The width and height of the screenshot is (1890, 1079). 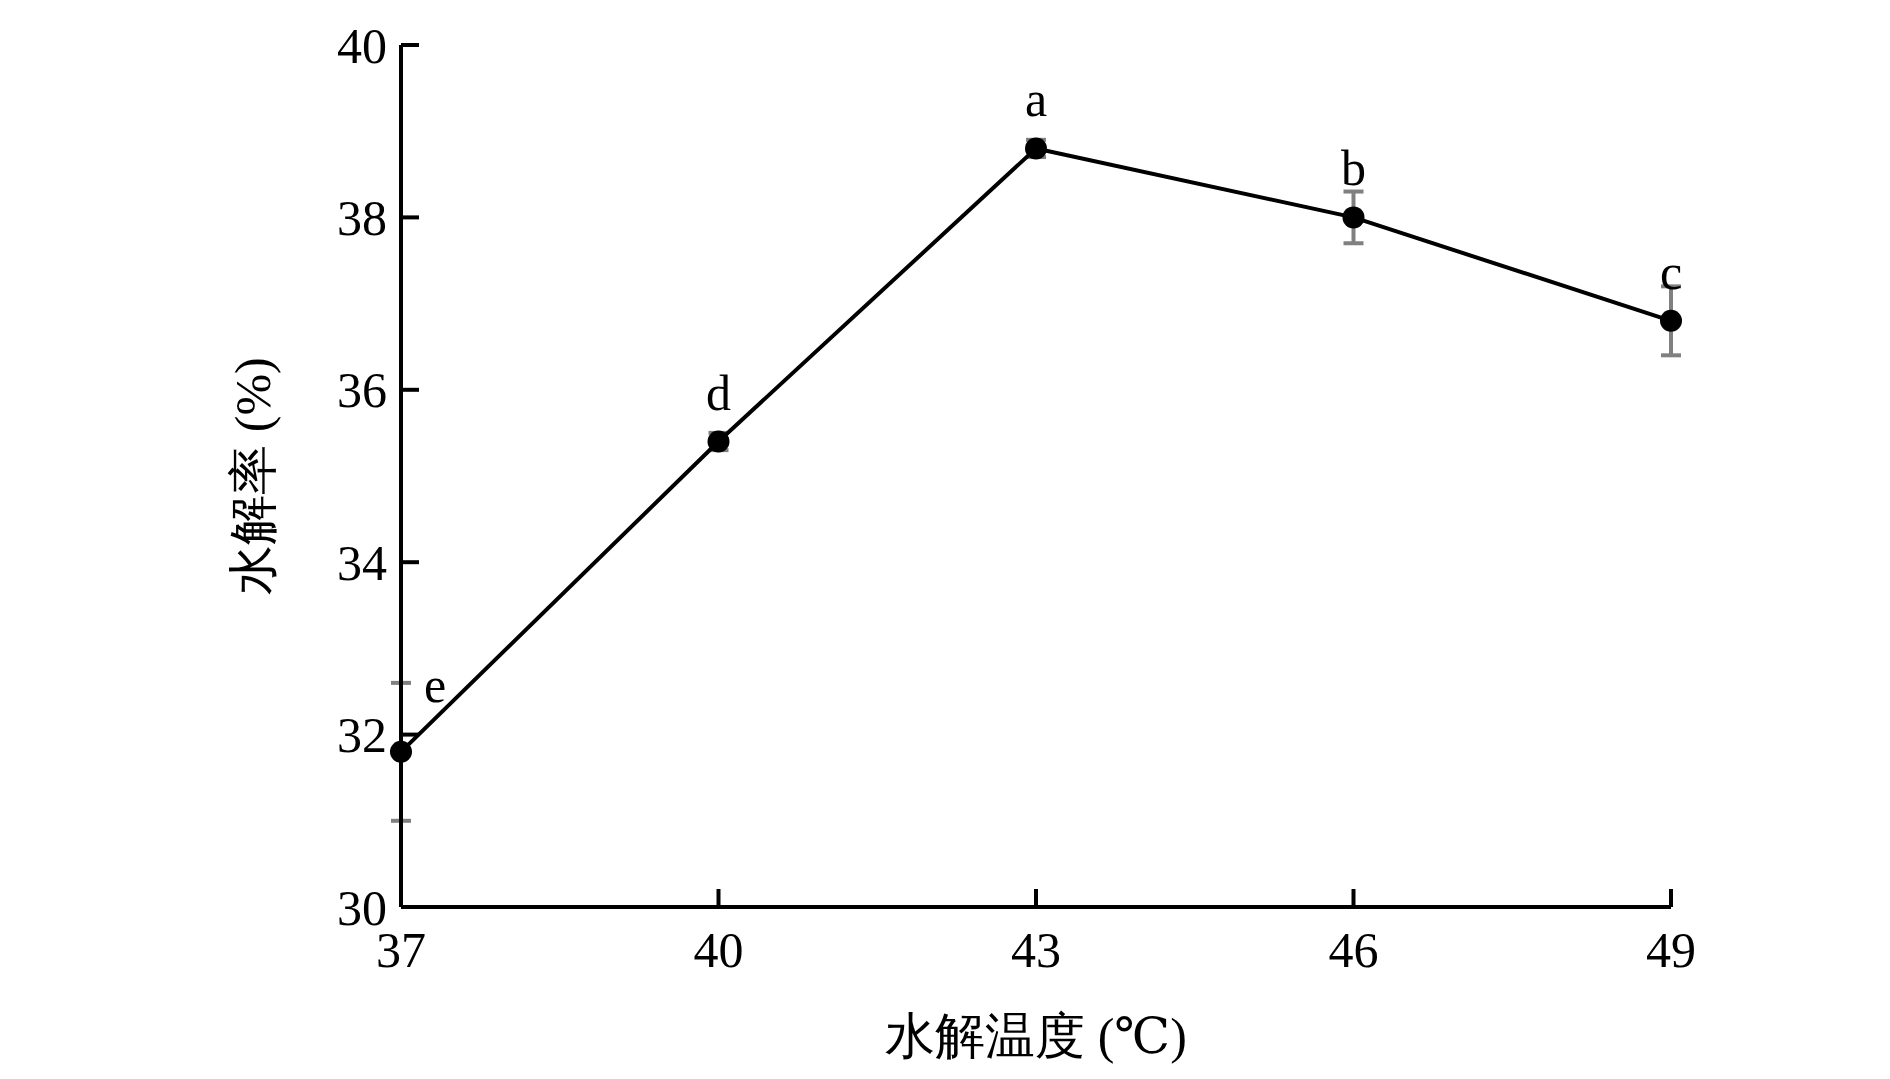 I want to click on y-axis-title: 水解率 (%), so click(x=253, y=476).